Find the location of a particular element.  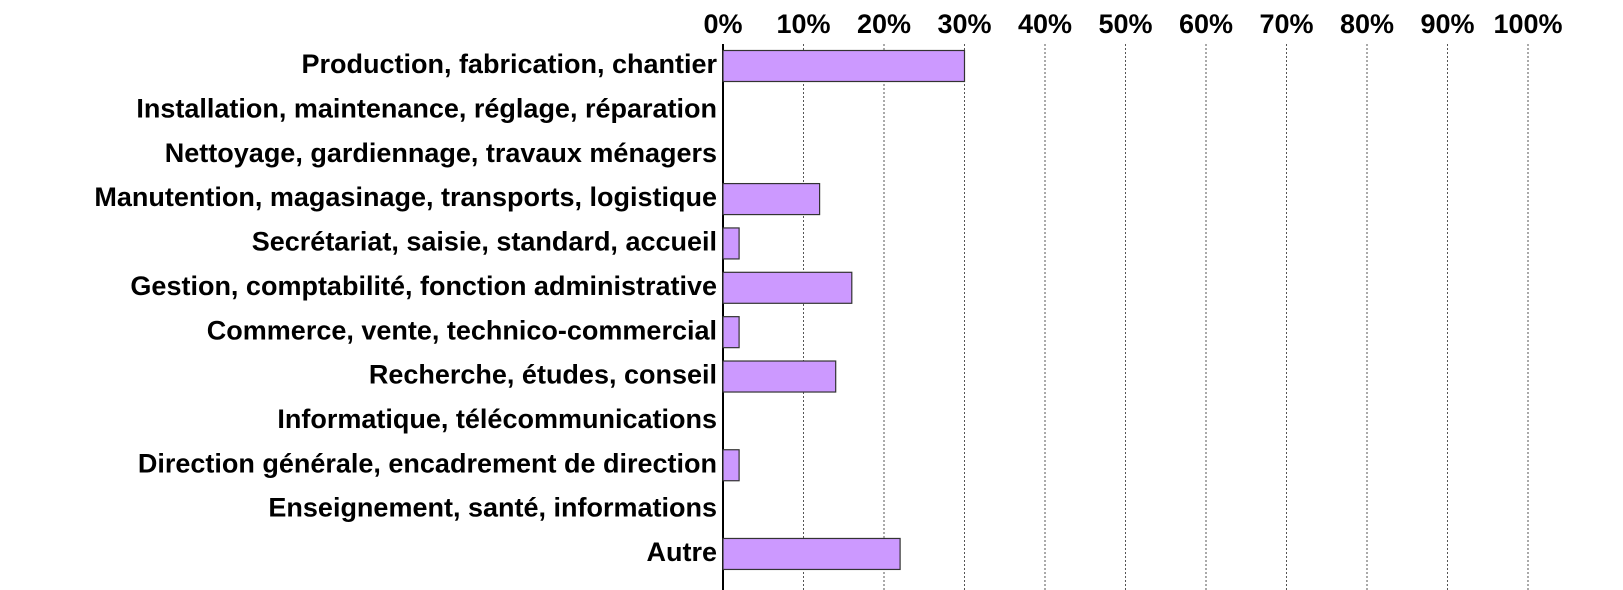

x-tick-label: 50% is located at coordinates (1125, 24).